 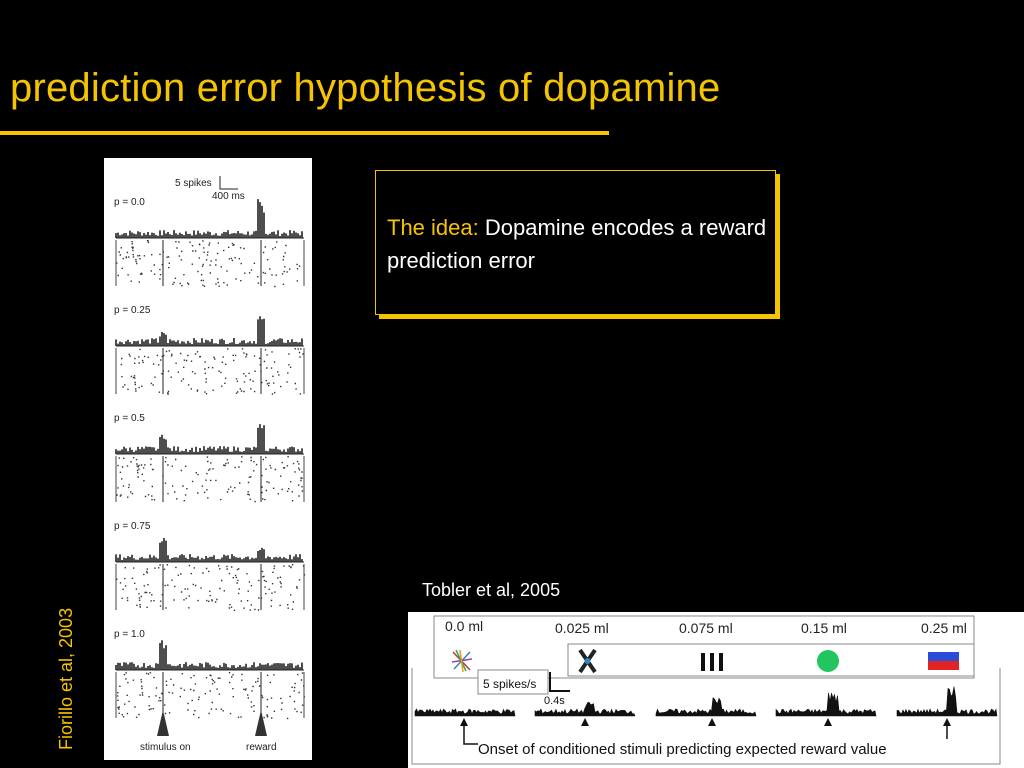 I want to click on panel-probability-label: p = 0.75, so click(x=132, y=526).